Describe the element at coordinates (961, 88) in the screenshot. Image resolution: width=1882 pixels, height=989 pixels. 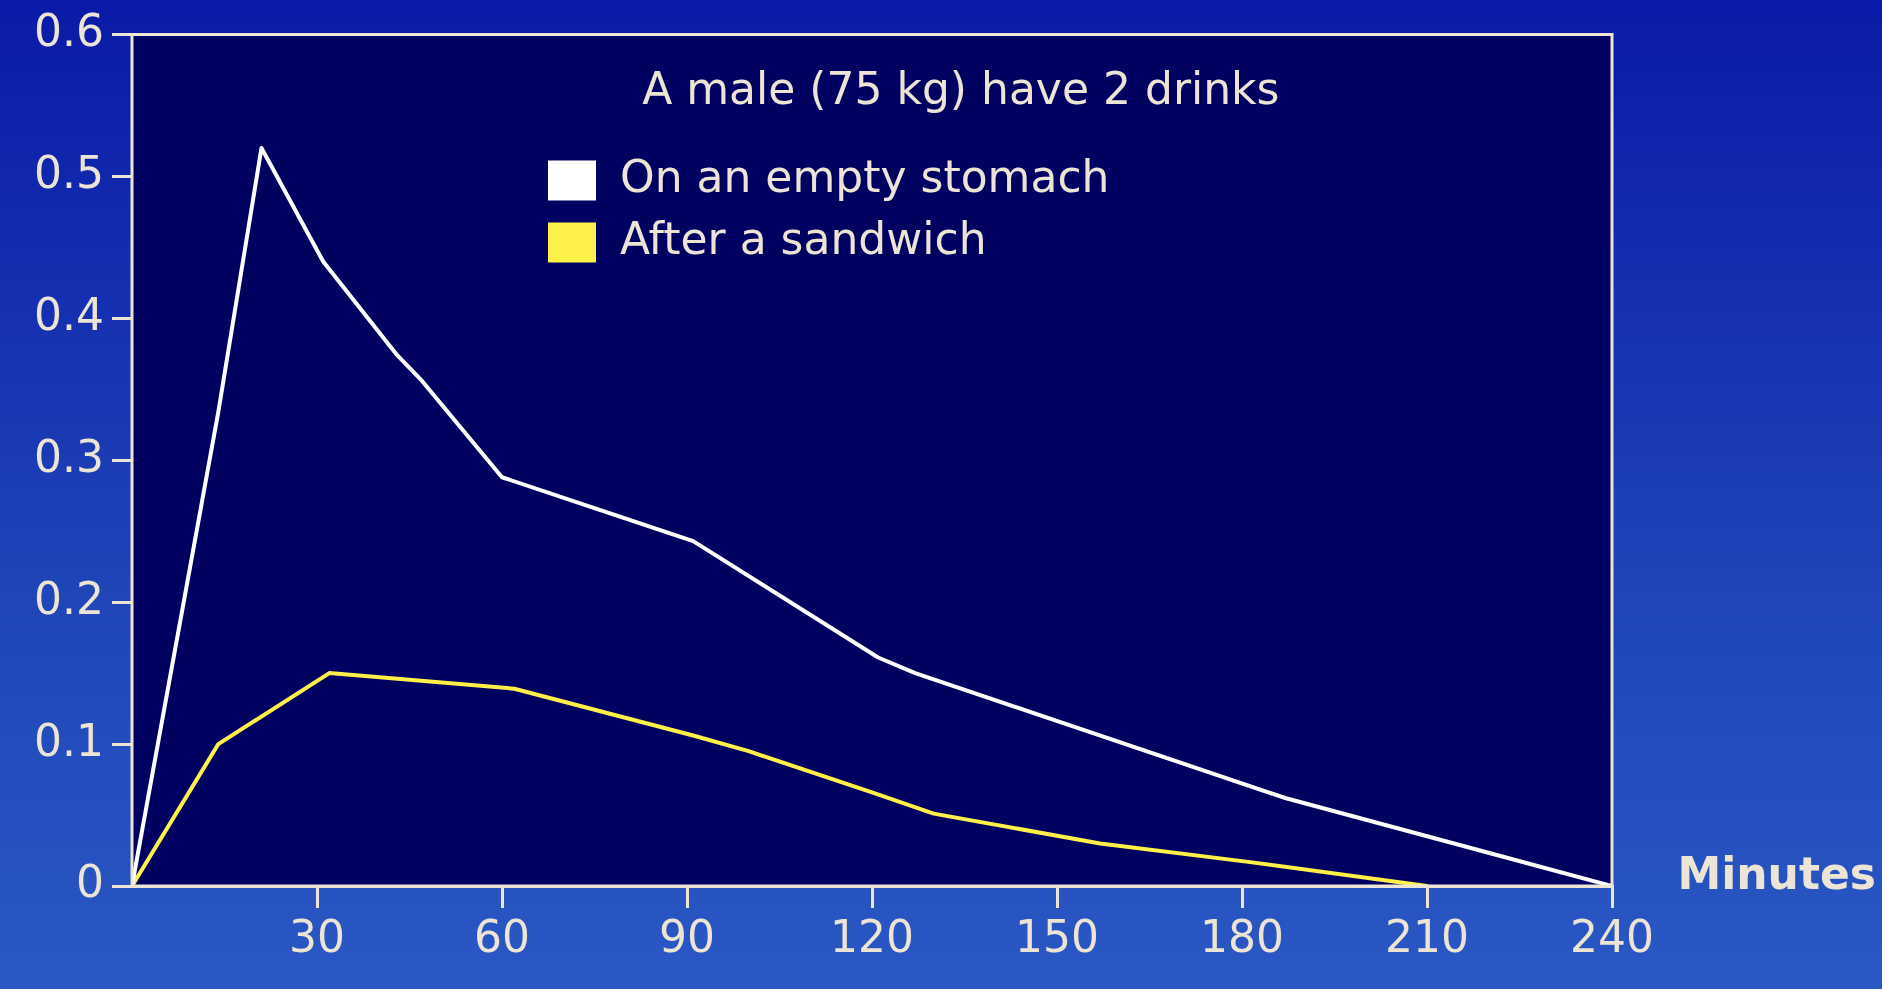
I see `text: A male (75 kg) have 2 drinks` at that location.